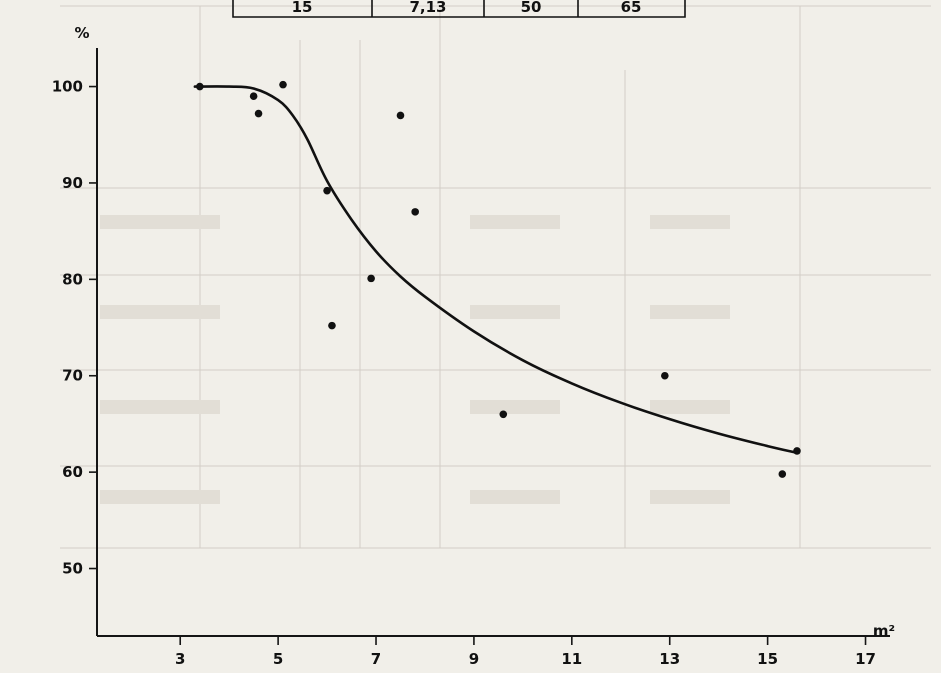  I want to click on y-ticks: 50 60 70 80 90 100, so click(74, 328).